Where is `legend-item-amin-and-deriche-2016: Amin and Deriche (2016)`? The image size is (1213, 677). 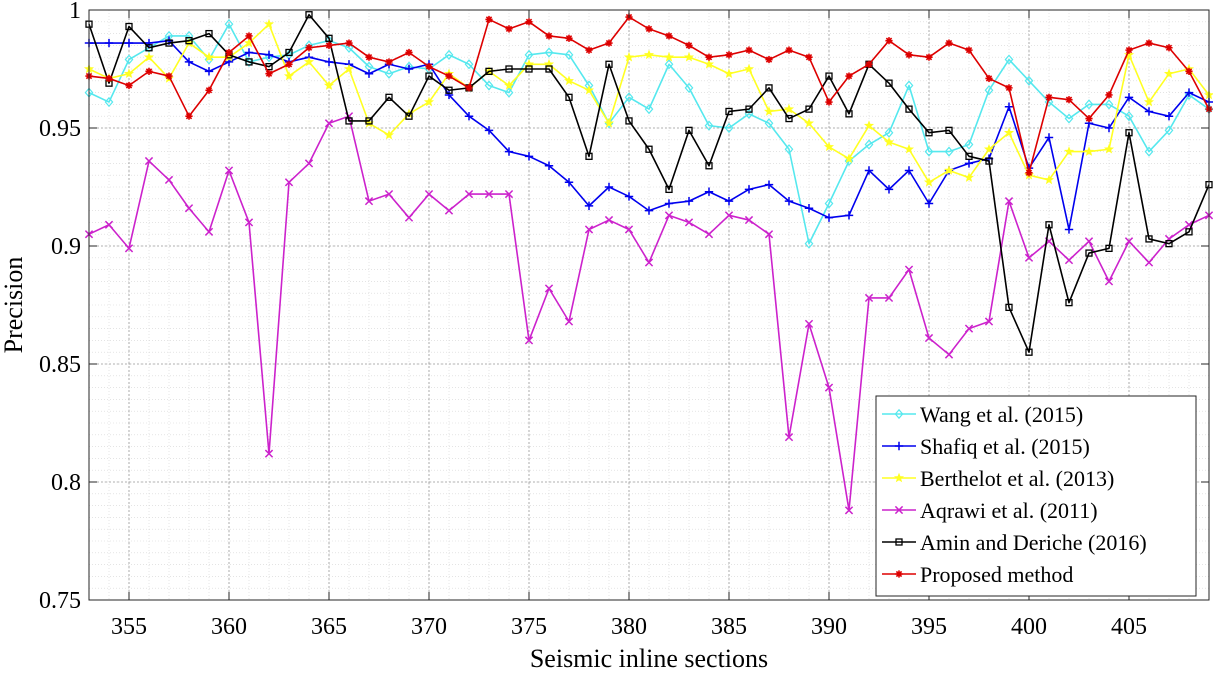 legend-item-amin-and-deriche-2016: Amin and Deriche (2016) is located at coordinates (1014, 542).